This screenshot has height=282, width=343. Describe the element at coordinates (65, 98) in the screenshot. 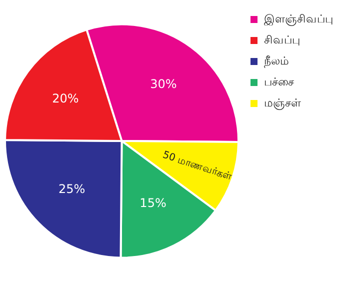

I see `data-label: 20%` at that location.